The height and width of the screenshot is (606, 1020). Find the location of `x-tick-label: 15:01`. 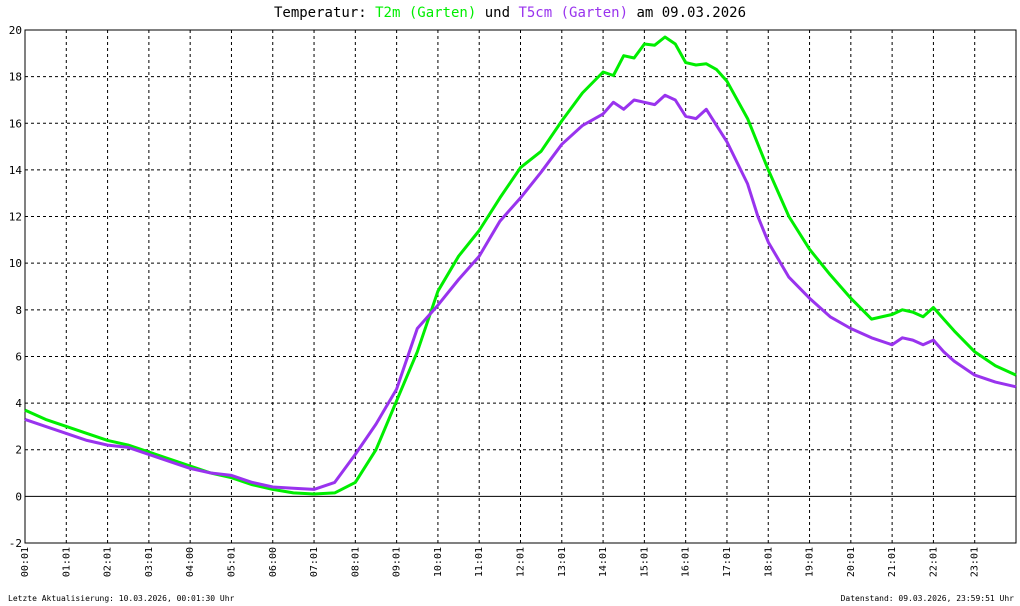

x-tick-label: 15:01 is located at coordinates (644, 562).